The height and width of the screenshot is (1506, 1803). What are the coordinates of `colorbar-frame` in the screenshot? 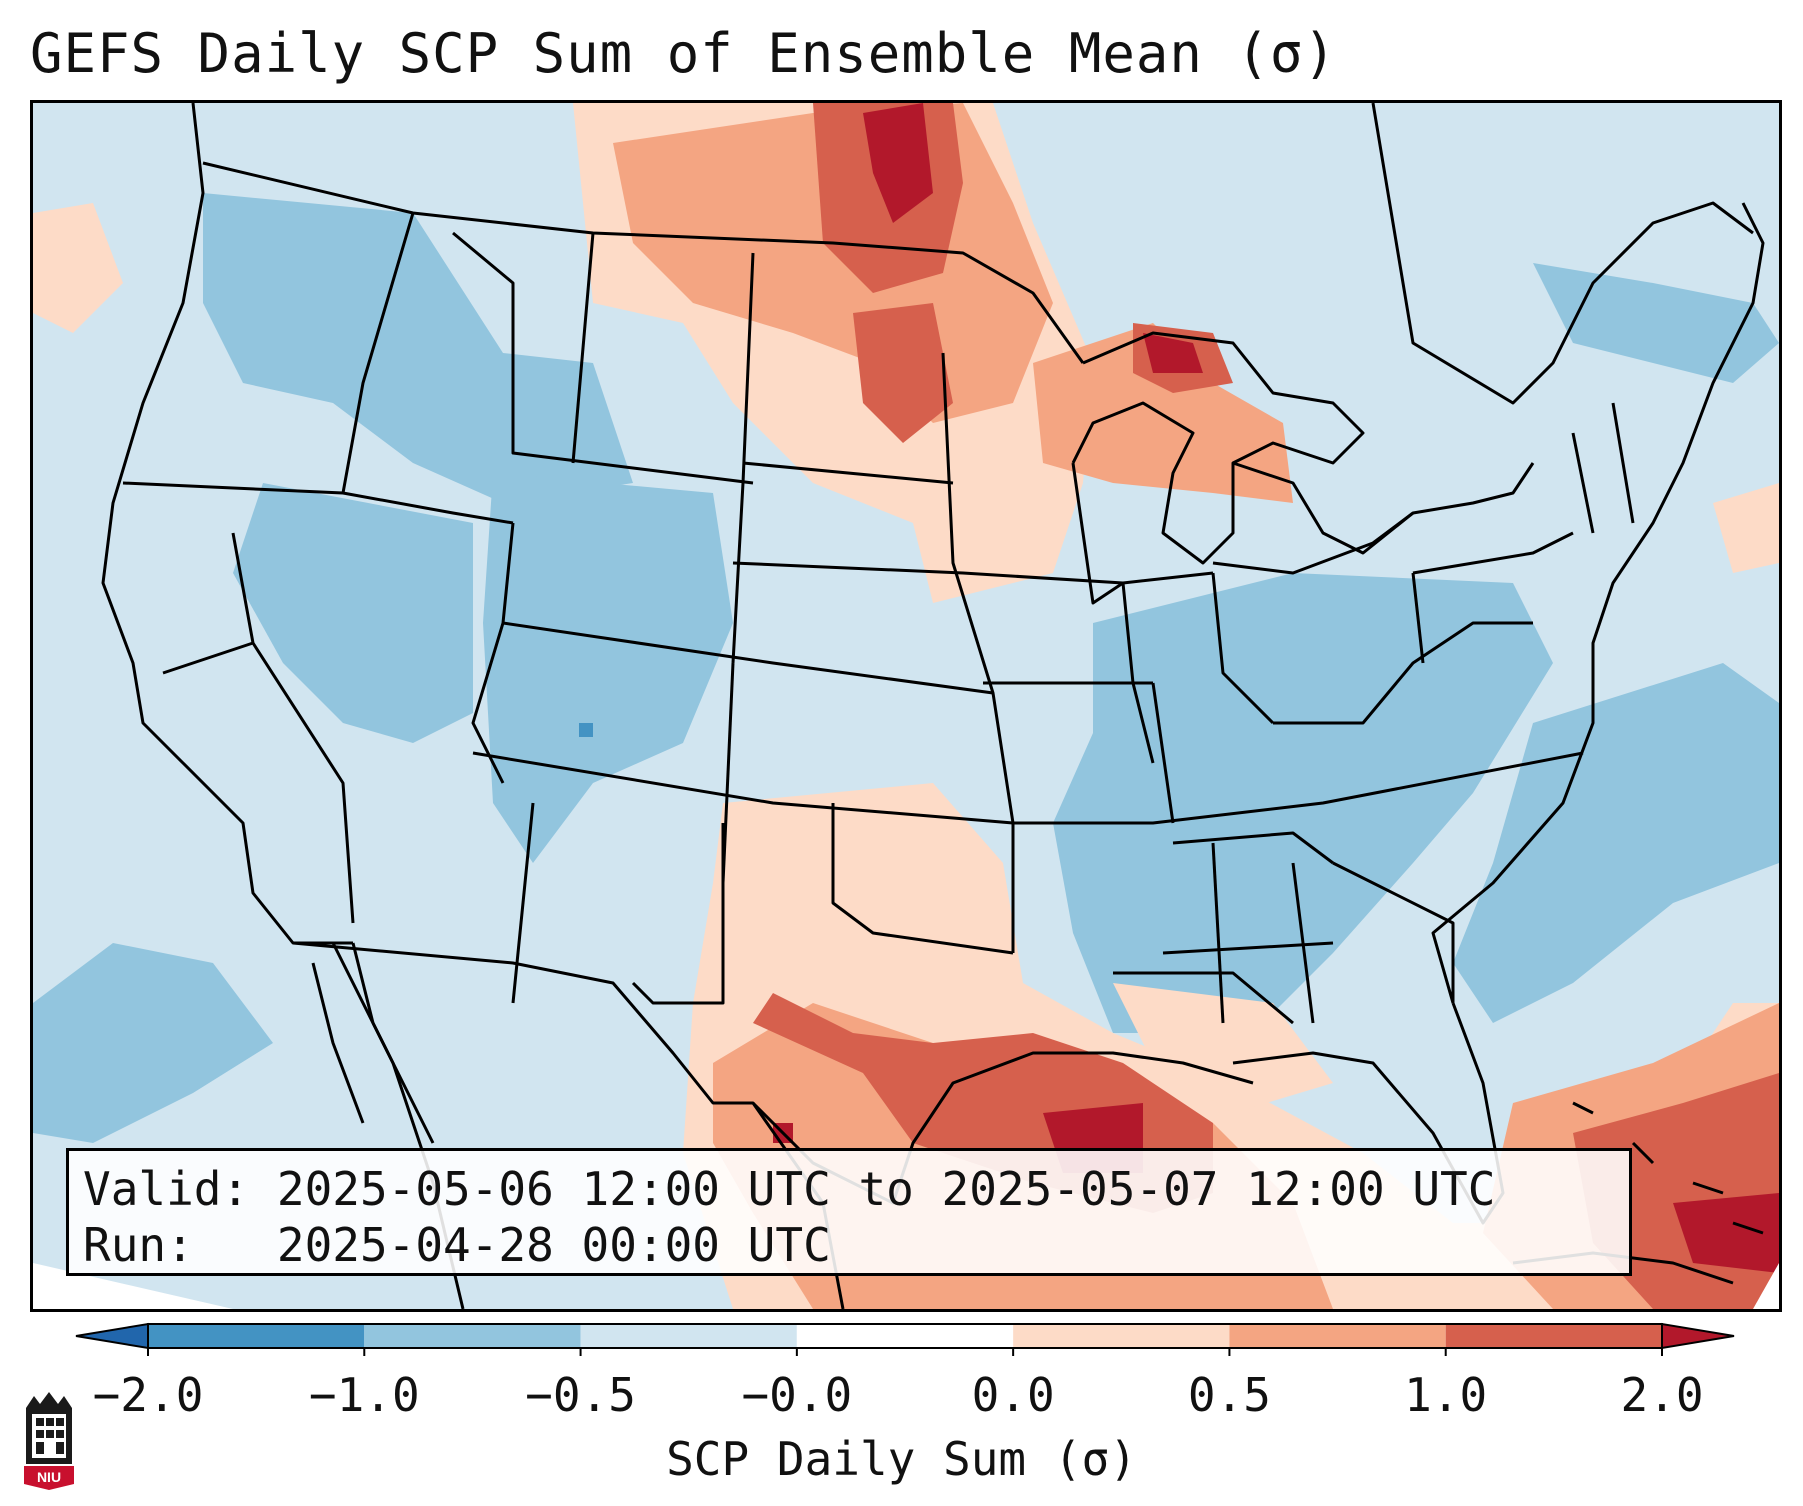 It's located at (905, 1336).